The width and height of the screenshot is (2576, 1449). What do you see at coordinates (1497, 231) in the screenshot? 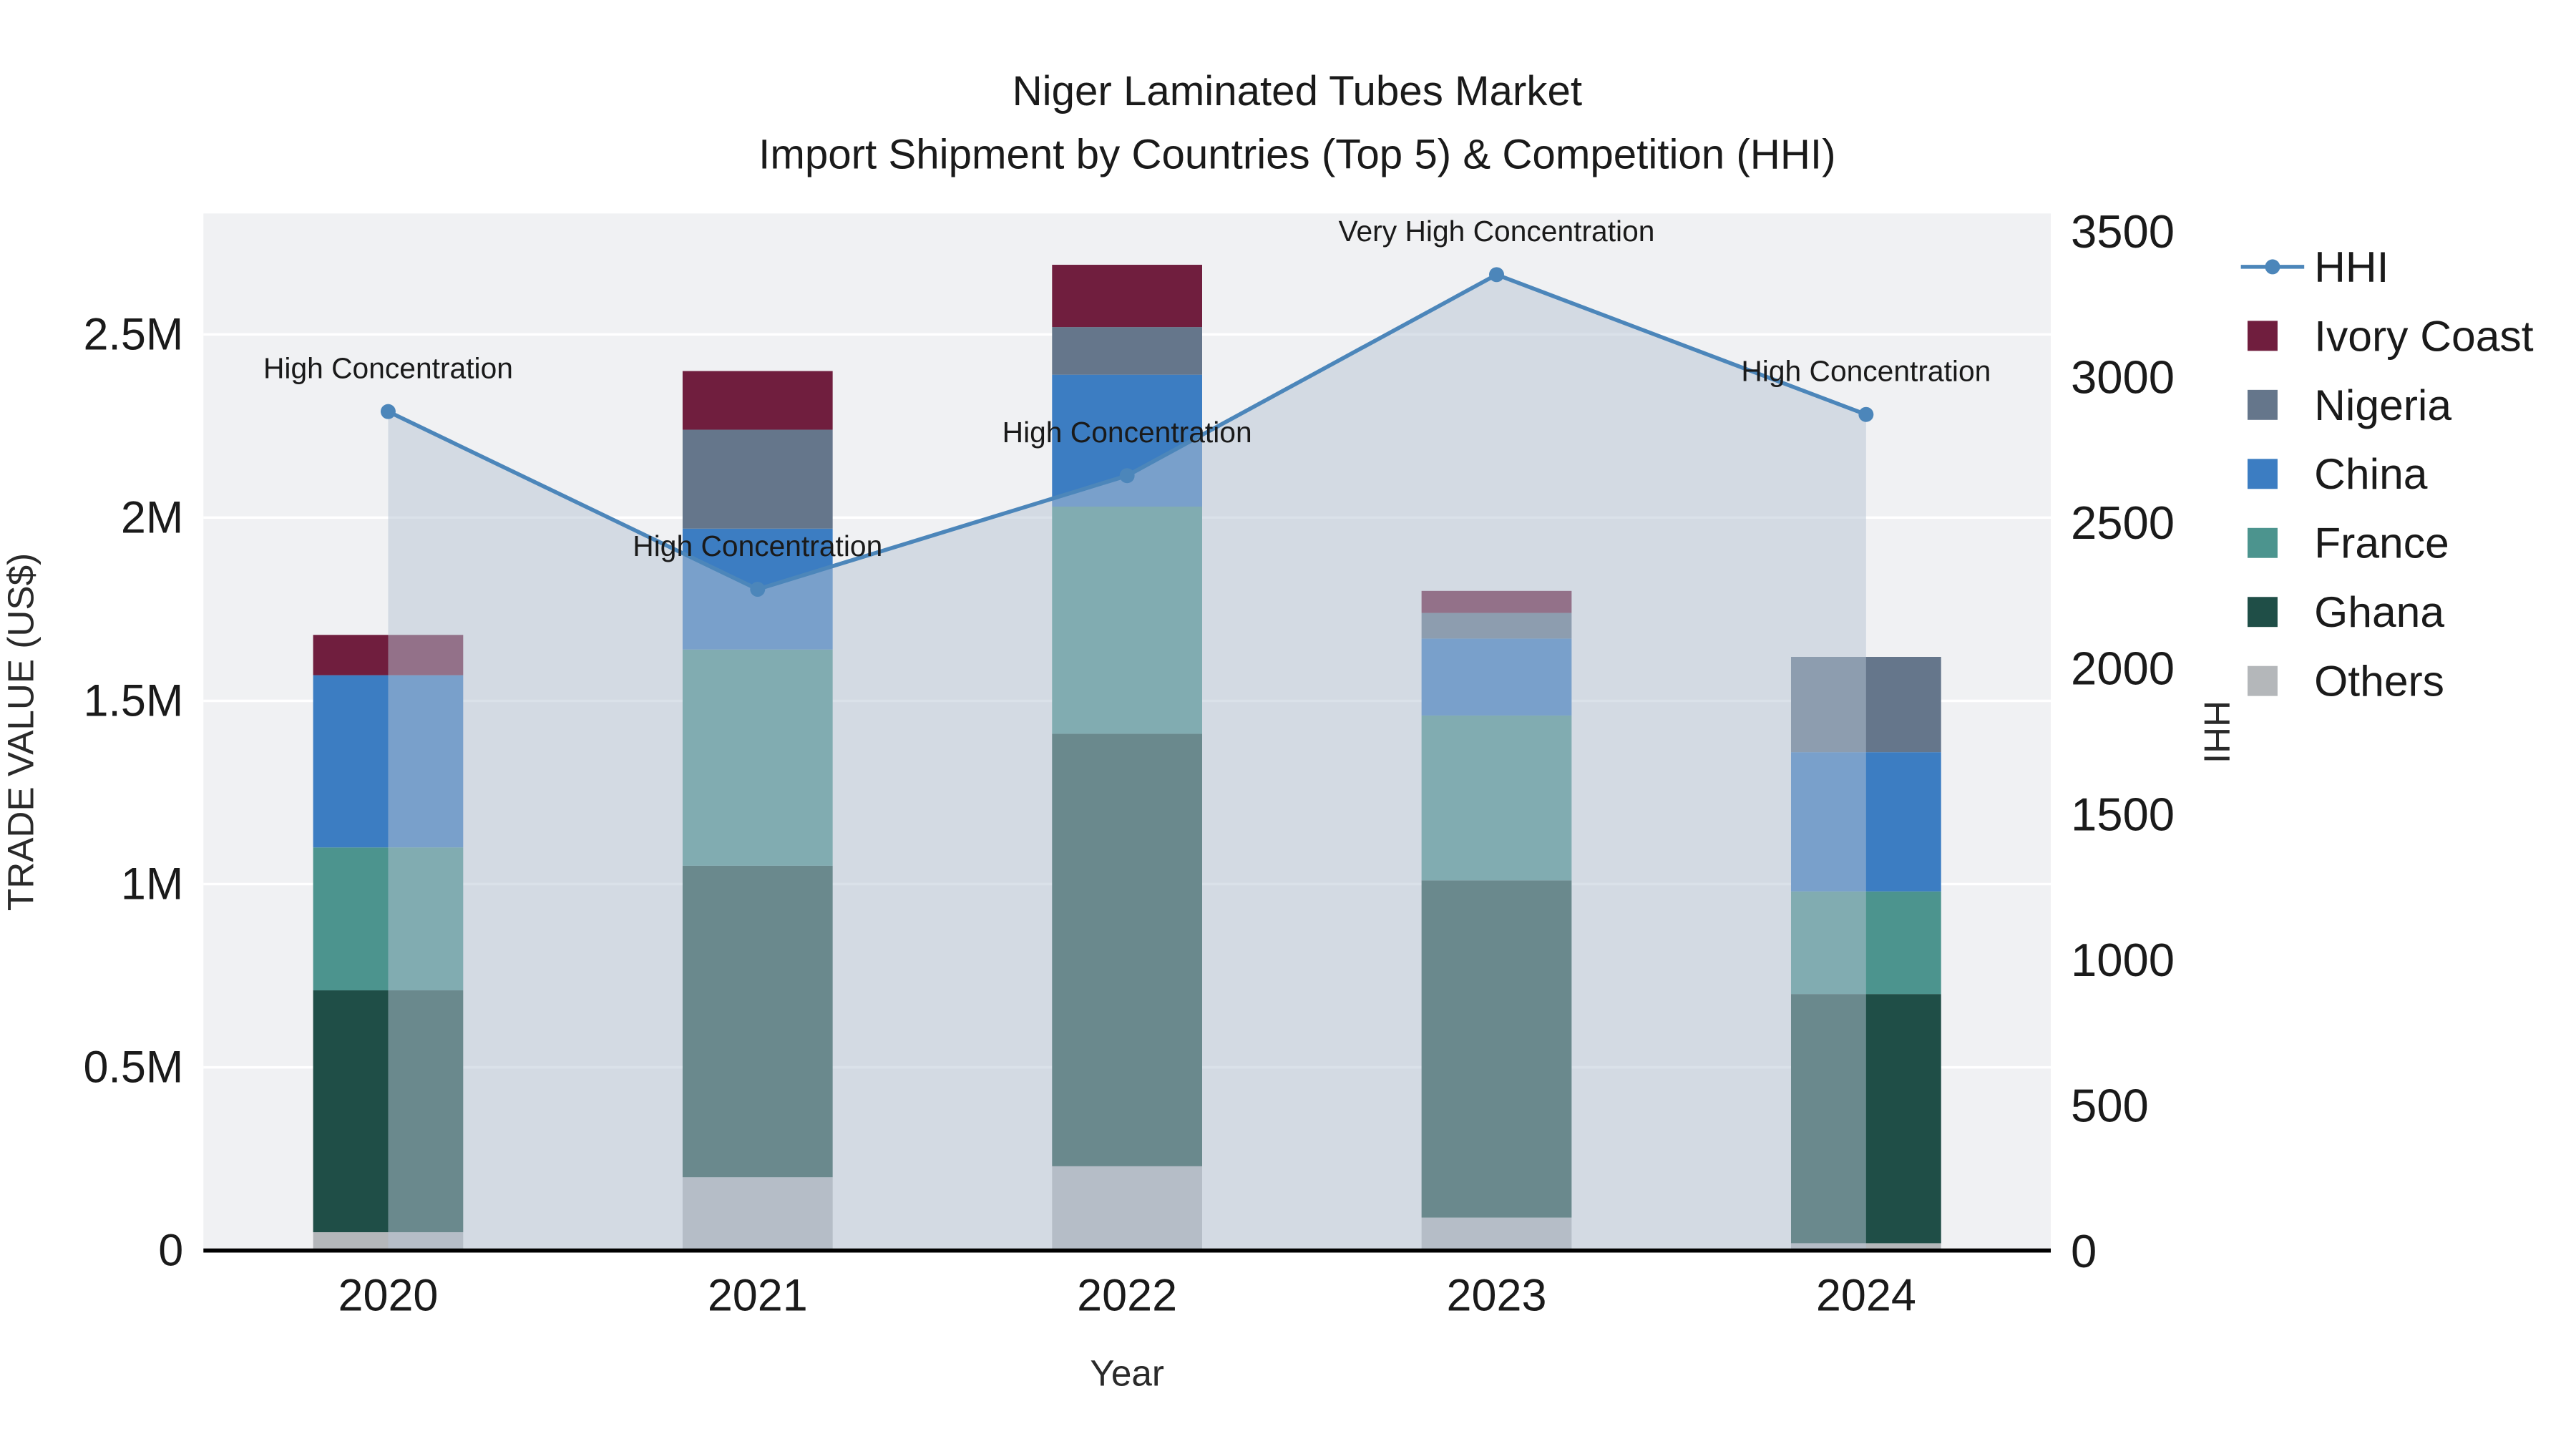
I see `annotation-2023: Very High Concentration` at bounding box center [1497, 231].